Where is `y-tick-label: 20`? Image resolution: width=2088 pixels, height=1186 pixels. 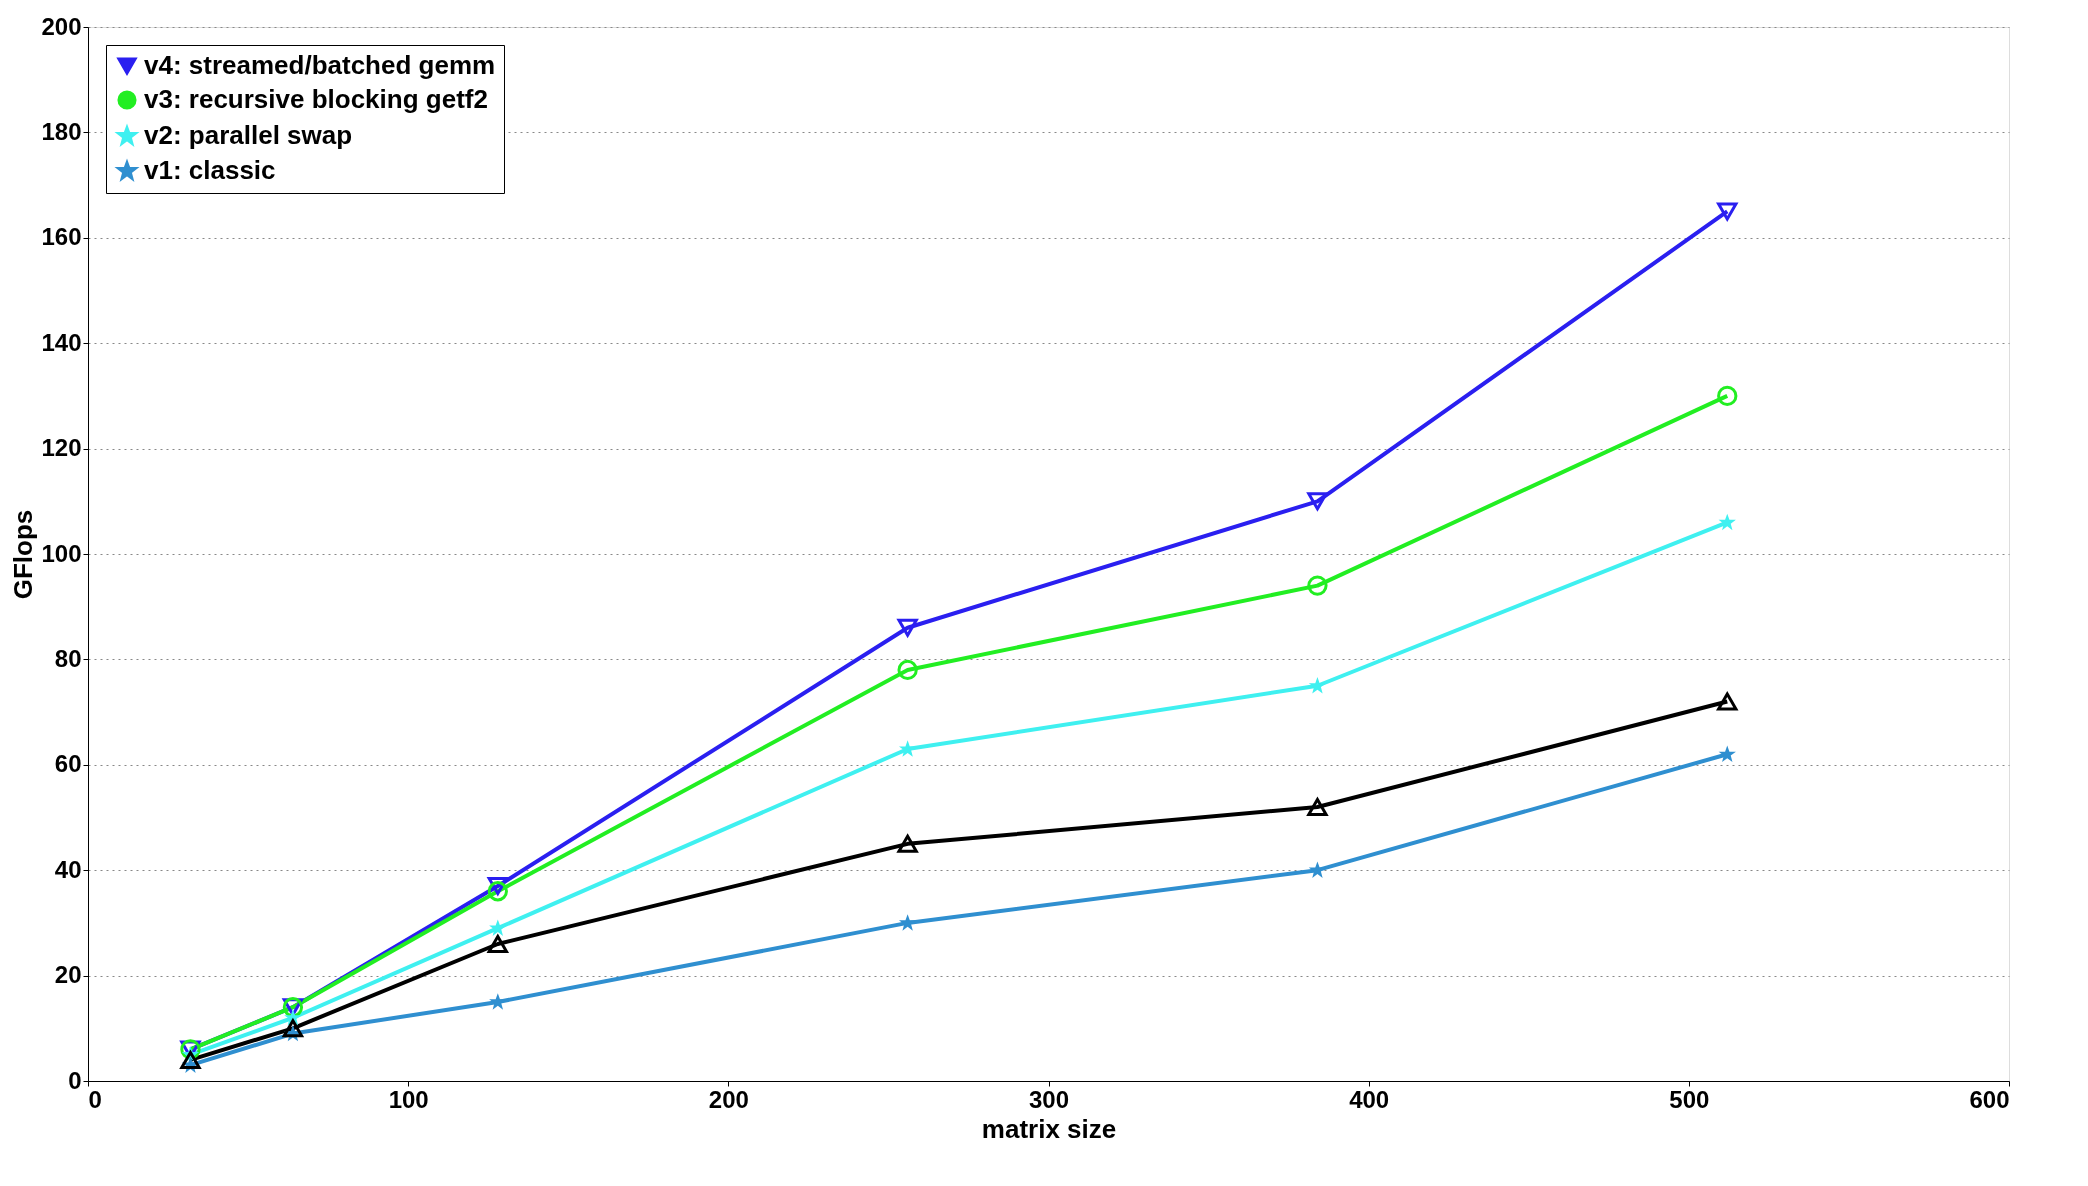
y-tick-label: 20 is located at coordinates (68, 975).